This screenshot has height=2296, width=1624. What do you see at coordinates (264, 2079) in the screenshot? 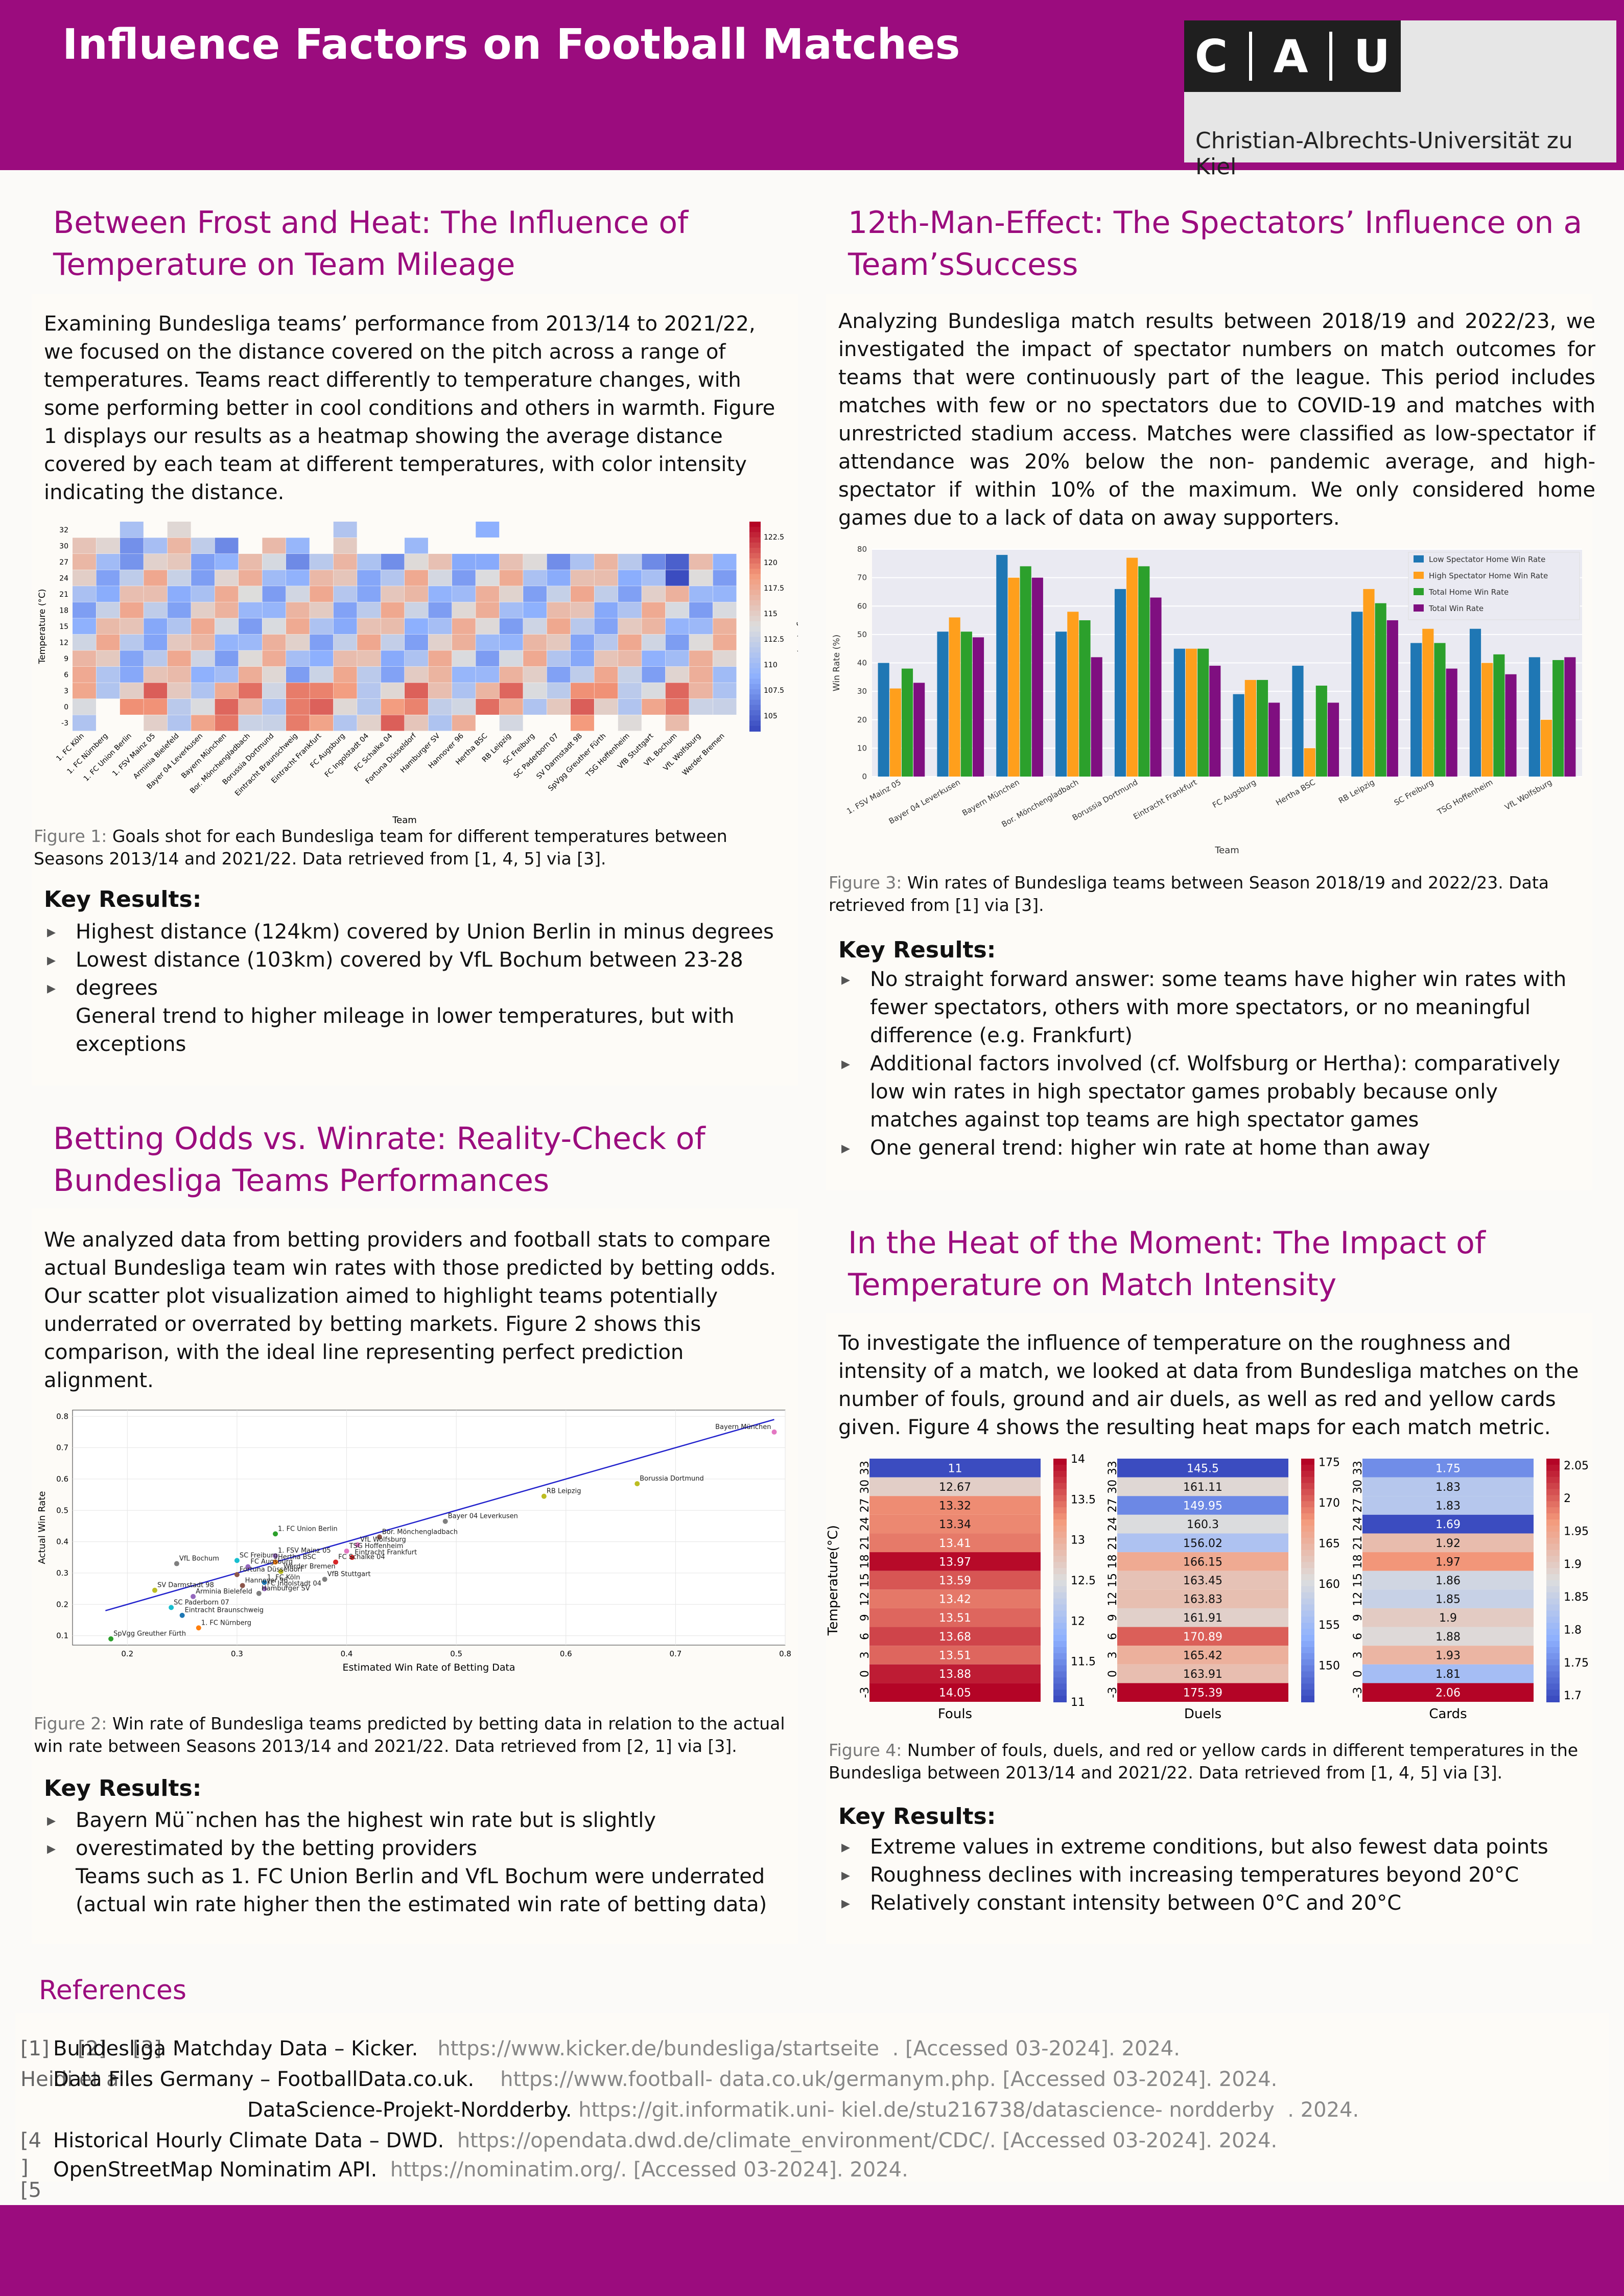
I see `reference-name: Data Files Germany – FootballData.co.uk.` at bounding box center [264, 2079].